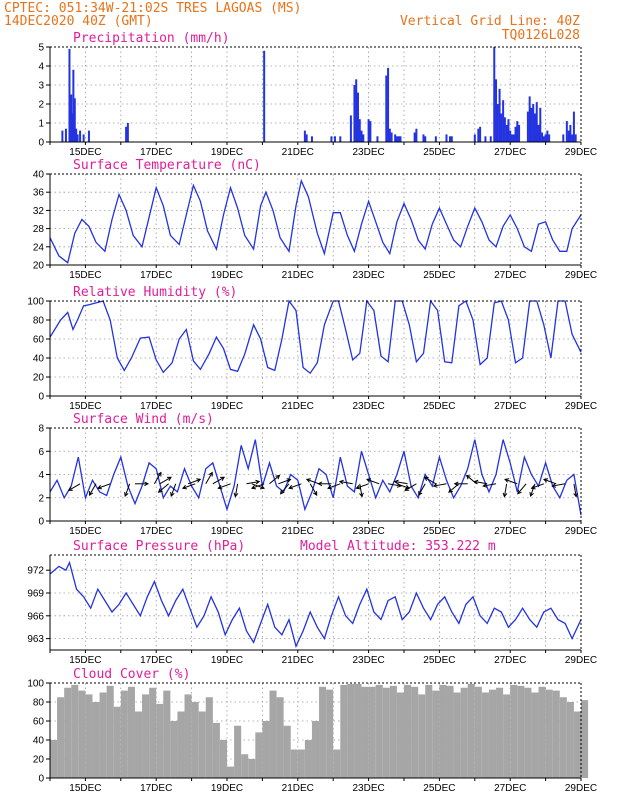  I want to click on precipitation-title: Precipitation (mm/h), so click(151, 38).